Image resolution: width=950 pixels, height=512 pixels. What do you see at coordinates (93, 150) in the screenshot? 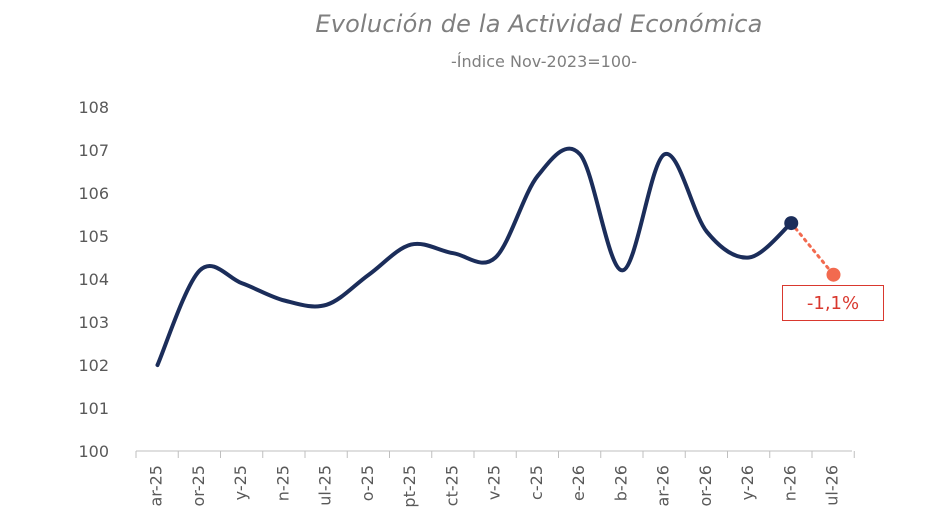
I see `y-tick-label: 107` at bounding box center [93, 150].